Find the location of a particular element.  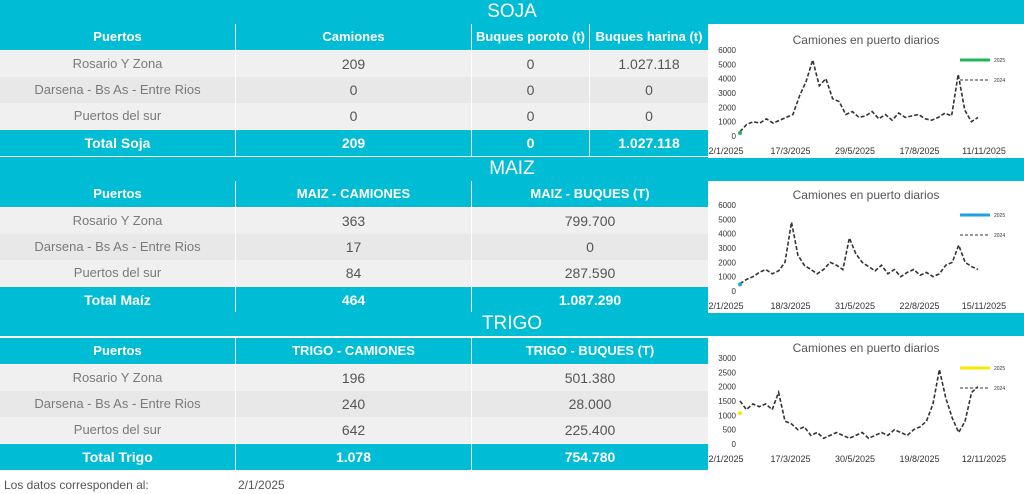

table-row: Darsena - Bs As - Entre Rios 240 28.000 is located at coordinates (354, 404).